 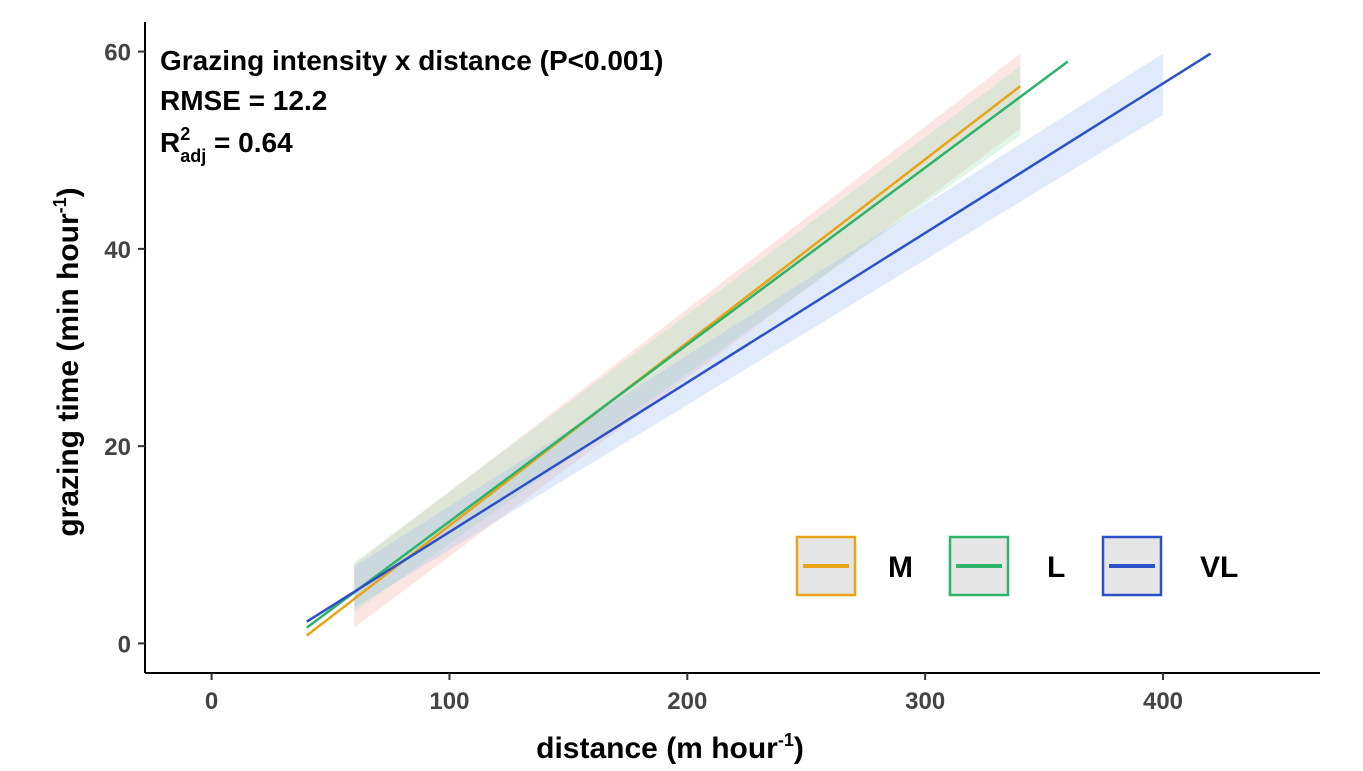 What do you see at coordinates (1016, 566) in the screenshot?
I see `legend: M L VL` at bounding box center [1016, 566].